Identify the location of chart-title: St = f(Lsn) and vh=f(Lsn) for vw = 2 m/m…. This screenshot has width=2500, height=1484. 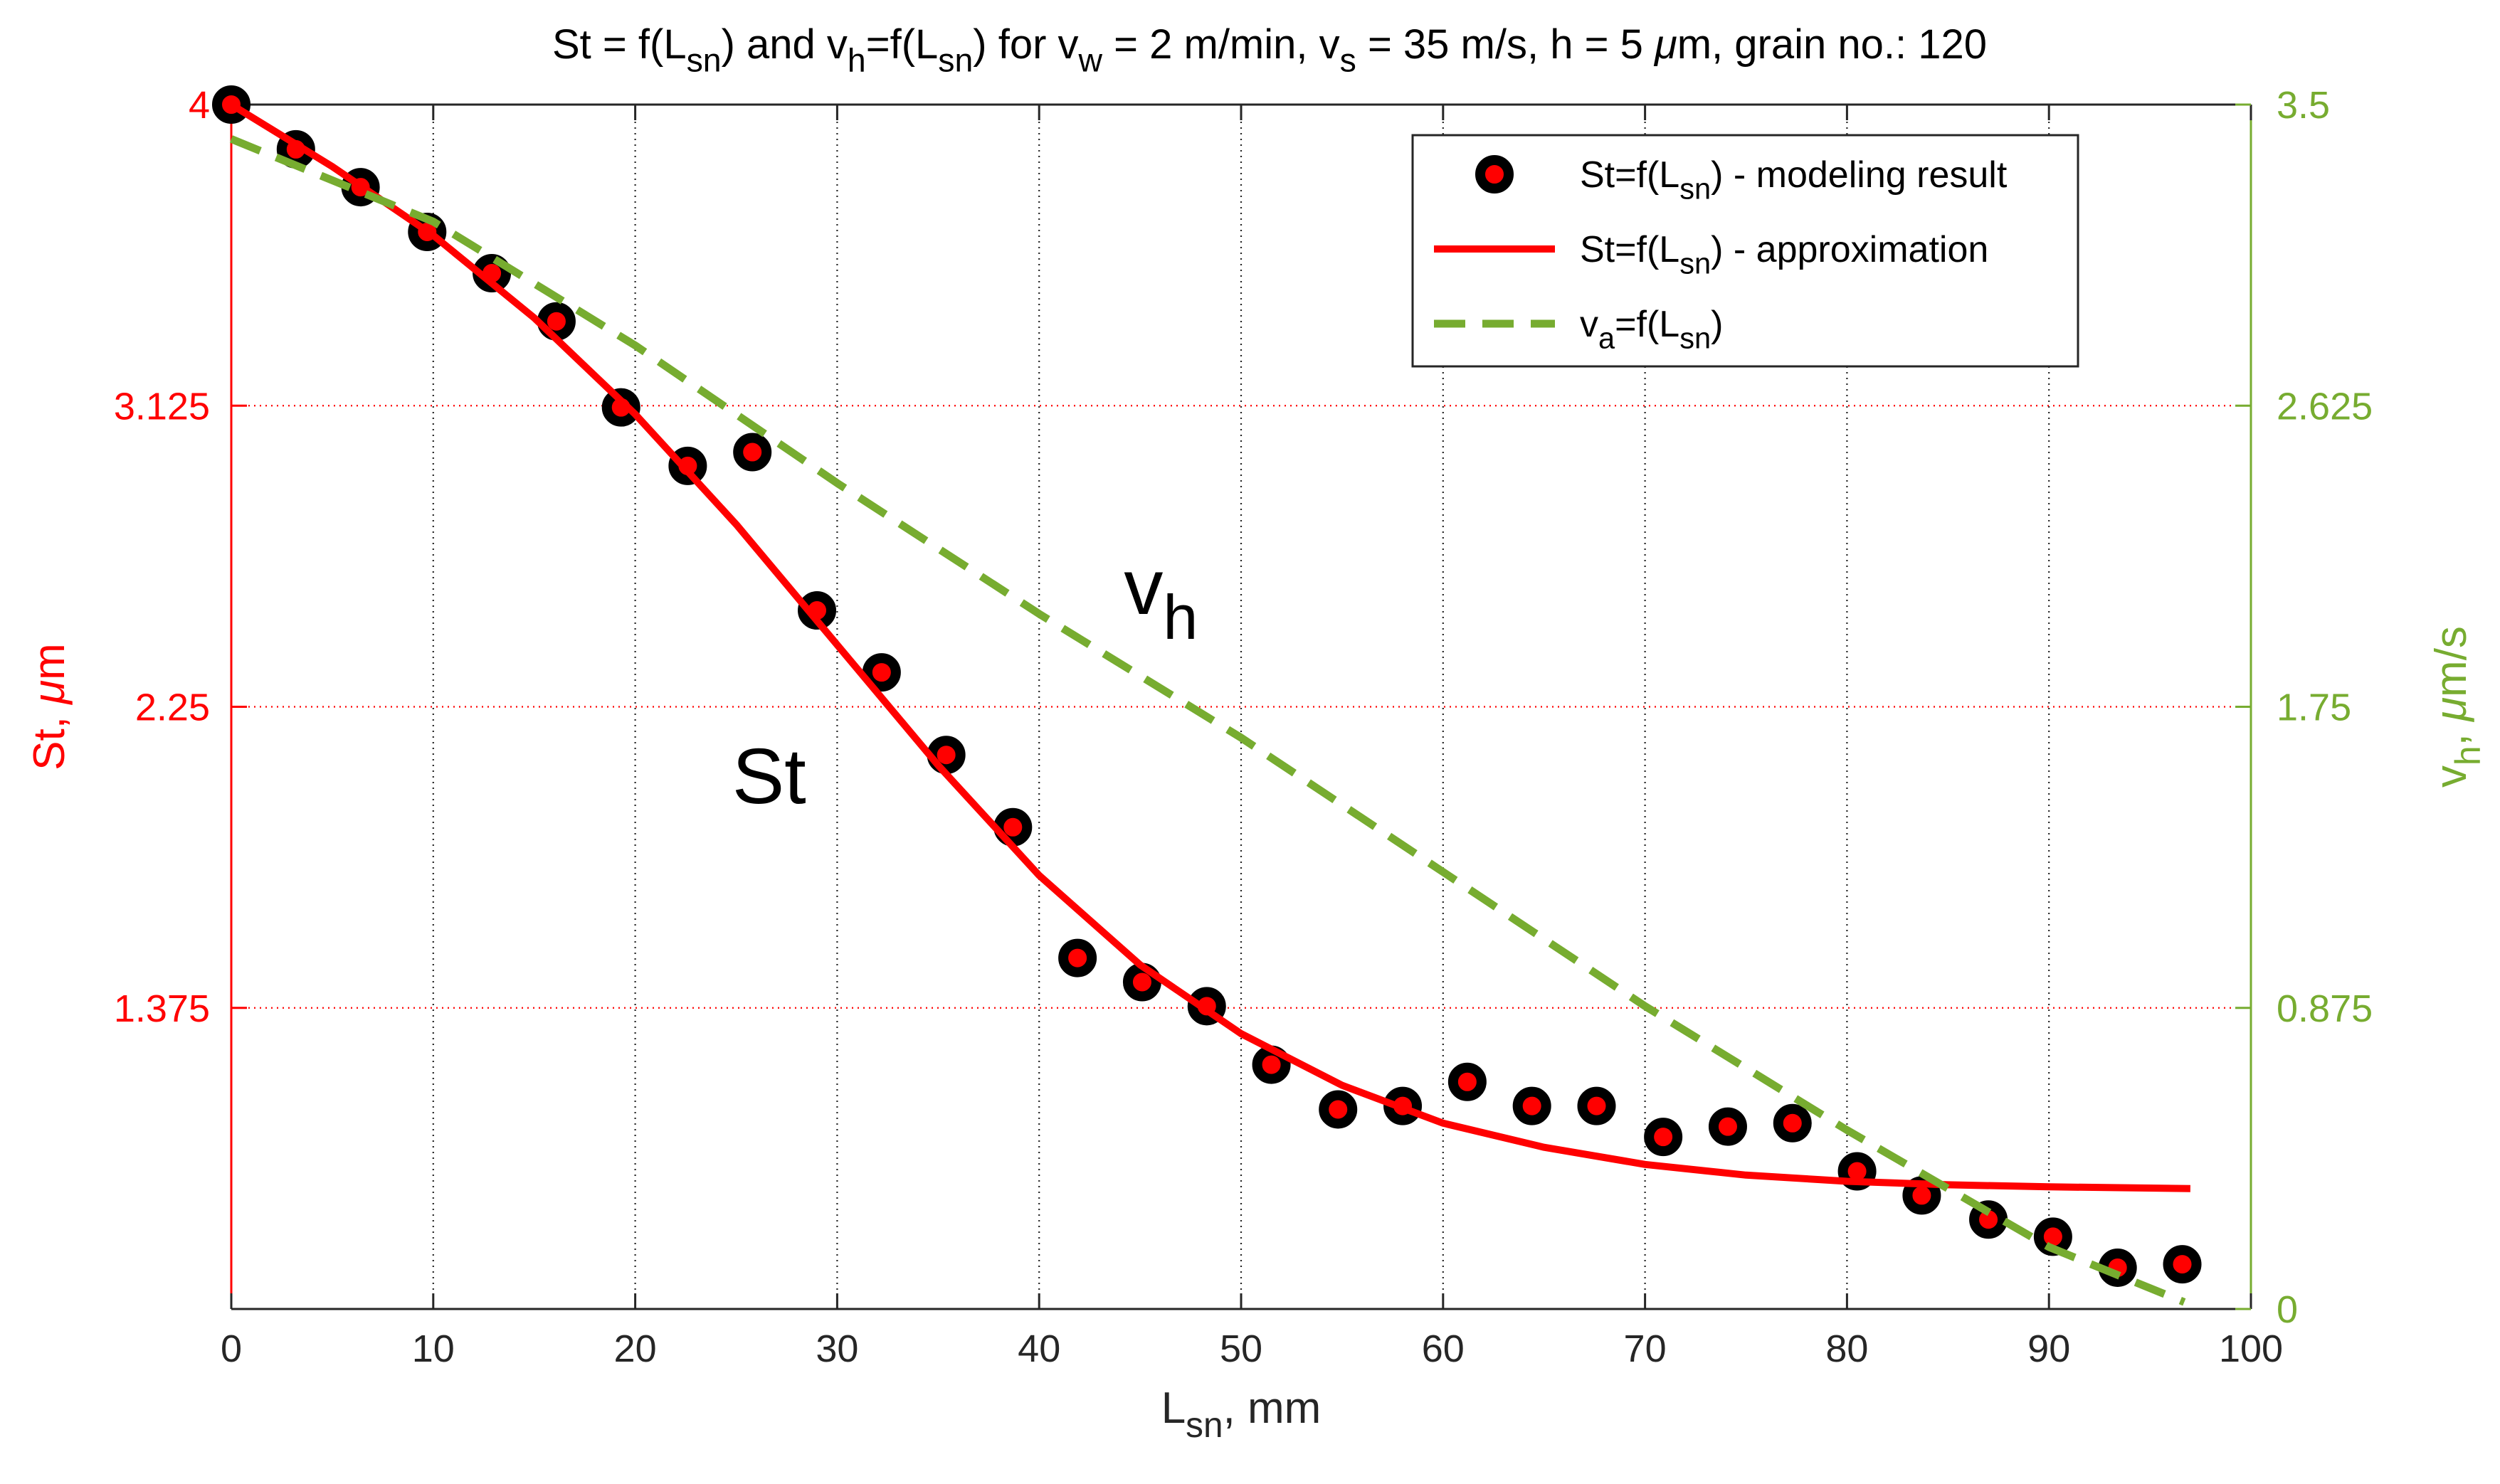
(1269, 50).